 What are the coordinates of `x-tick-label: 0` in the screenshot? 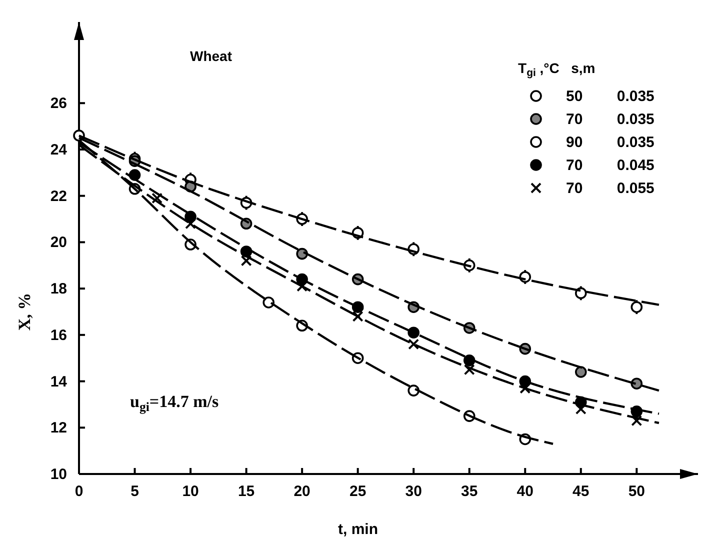 It's located at (79, 491).